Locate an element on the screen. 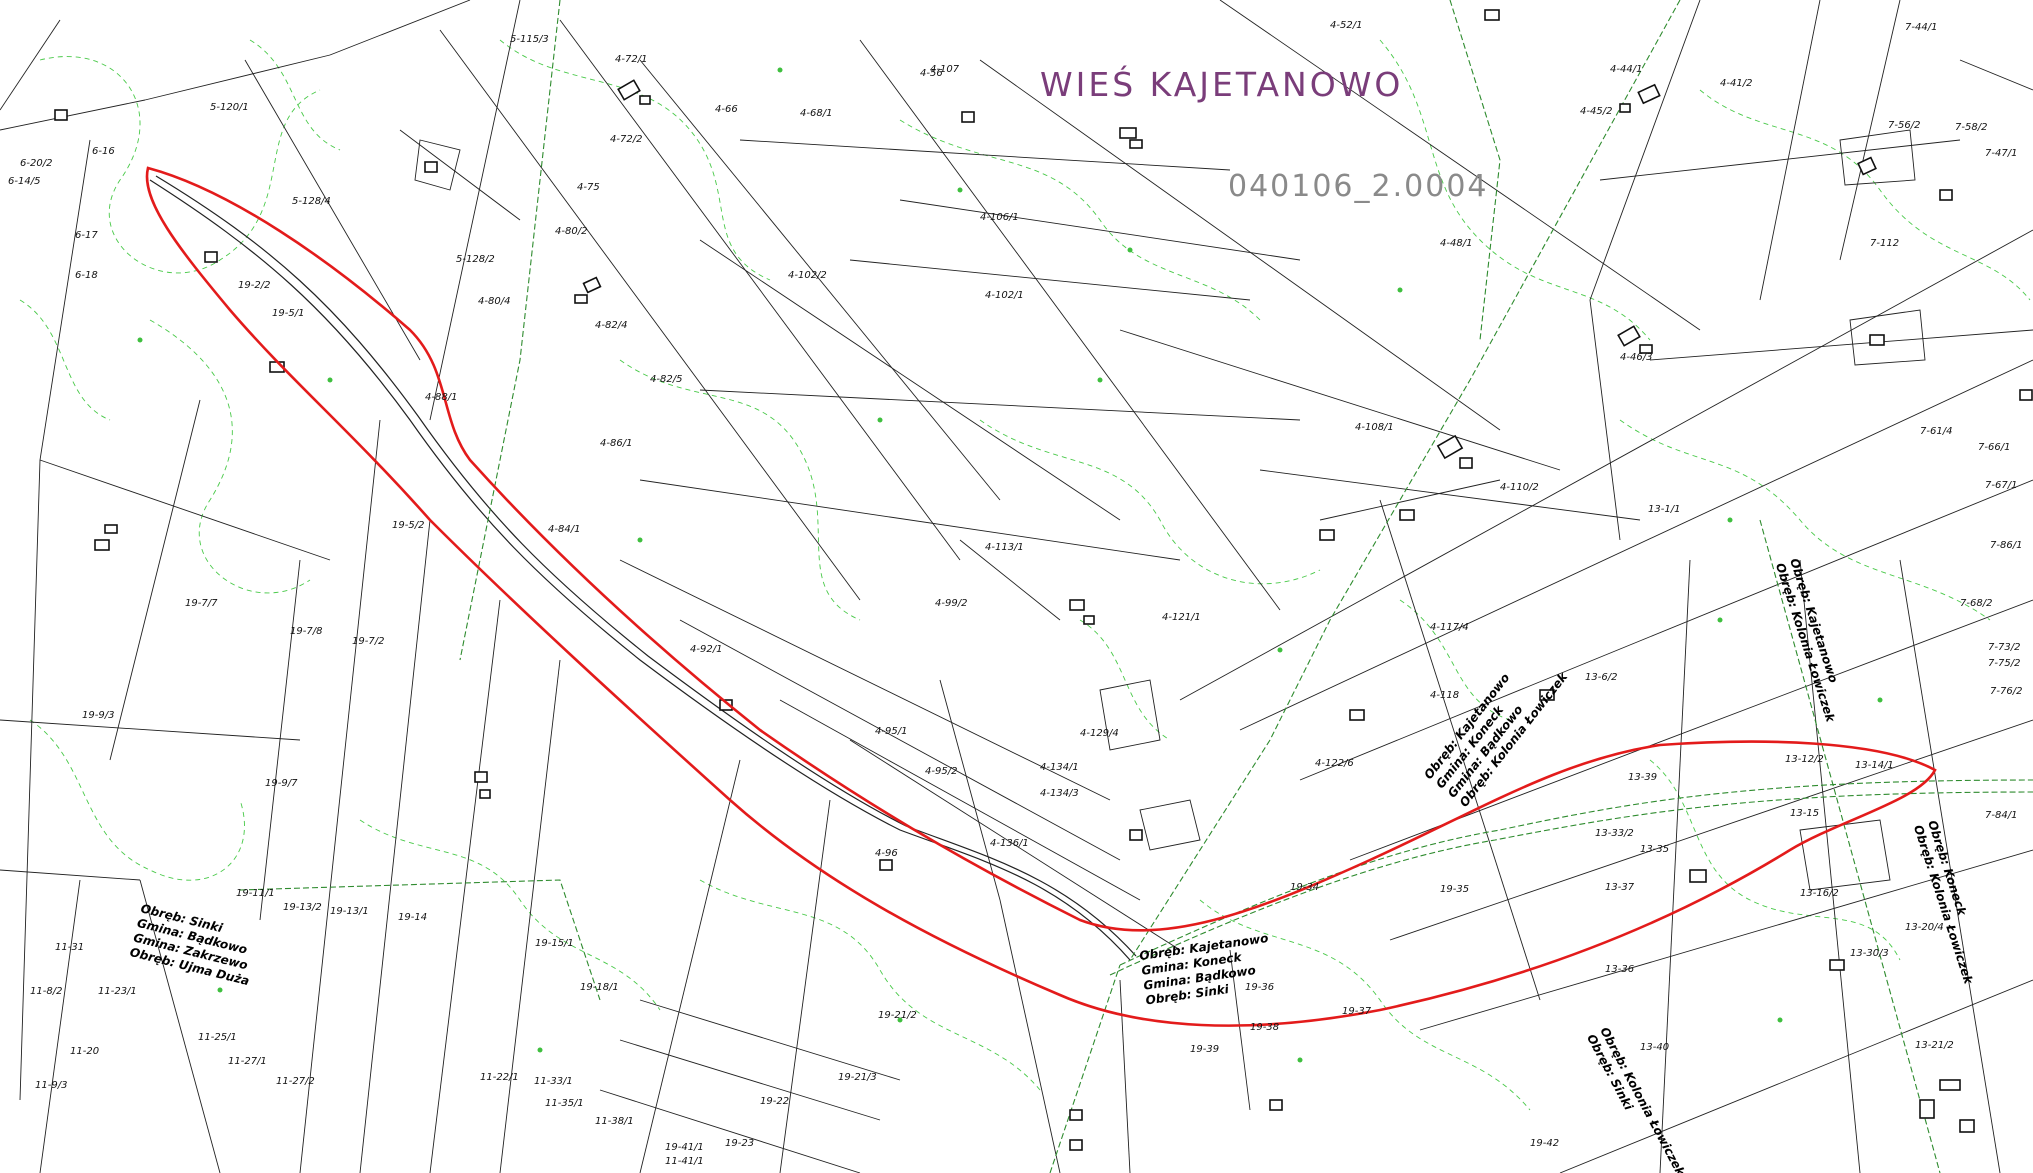 This screenshot has height=1173, width=2033. parcel-label: 19-37 is located at coordinates (1357, 1011).